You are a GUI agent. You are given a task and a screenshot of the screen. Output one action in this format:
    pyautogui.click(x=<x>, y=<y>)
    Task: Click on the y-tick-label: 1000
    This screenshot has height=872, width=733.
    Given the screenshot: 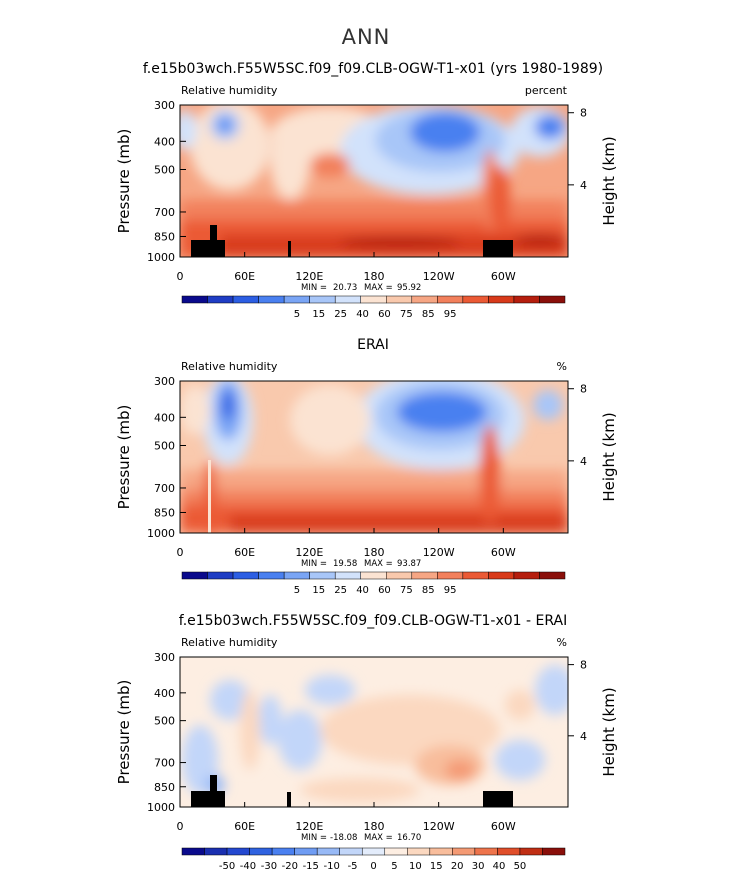 What is the action you would take?
    pyautogui.click(x=161, y=257)
    